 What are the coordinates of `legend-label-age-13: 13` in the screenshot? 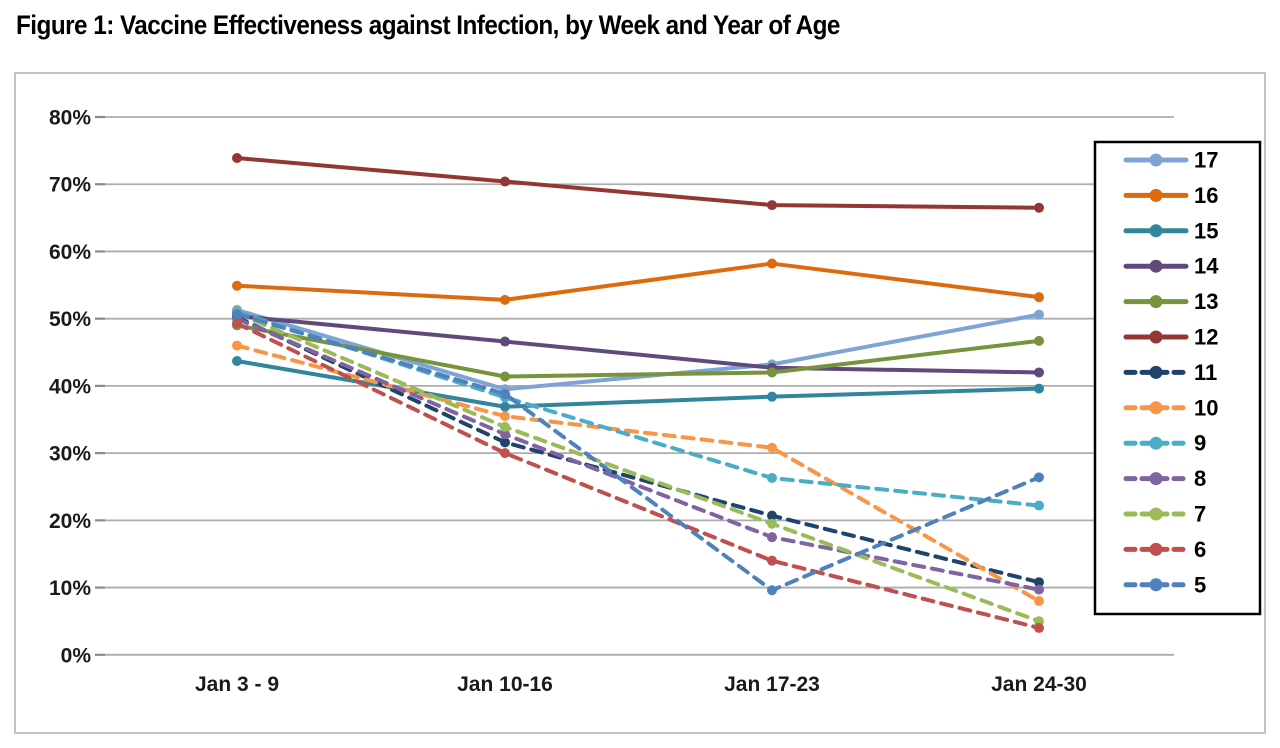 It's located at (1206, 301).